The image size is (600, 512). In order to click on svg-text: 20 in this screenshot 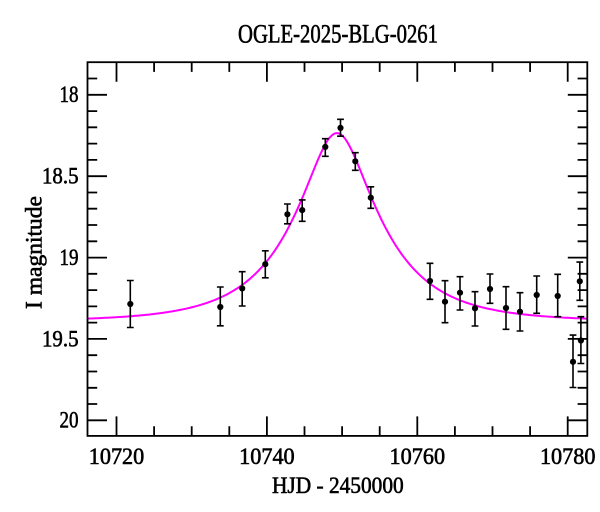, I will do `click(69, 420)`.